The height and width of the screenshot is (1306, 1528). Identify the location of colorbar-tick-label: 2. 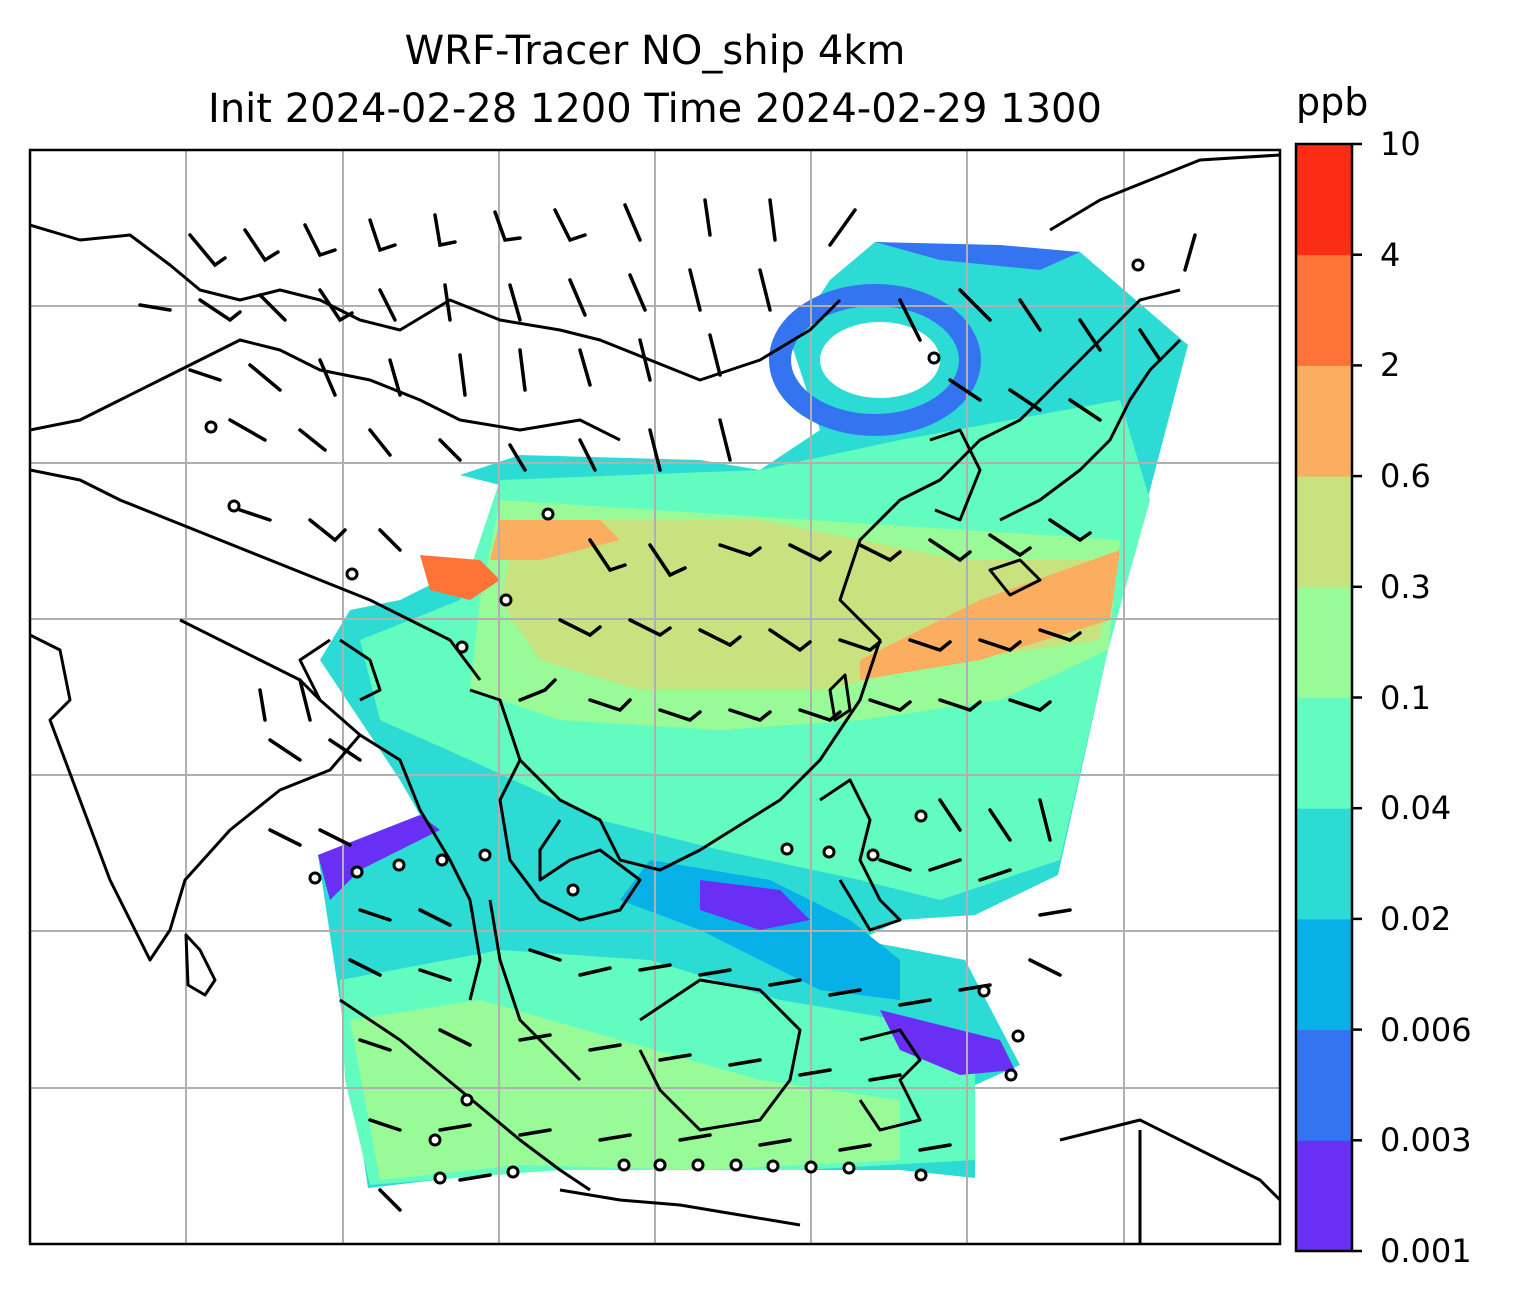
(1390, 365).